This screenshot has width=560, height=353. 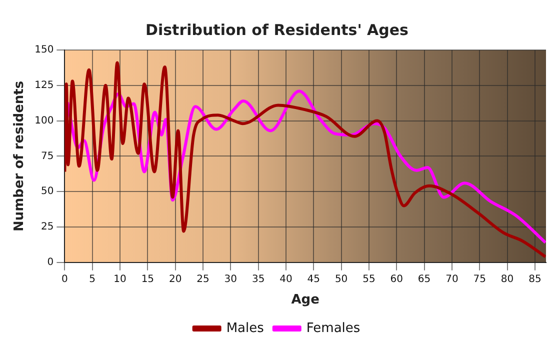 I want to click on y-tick-label: 25, so click(x=47, y=227).